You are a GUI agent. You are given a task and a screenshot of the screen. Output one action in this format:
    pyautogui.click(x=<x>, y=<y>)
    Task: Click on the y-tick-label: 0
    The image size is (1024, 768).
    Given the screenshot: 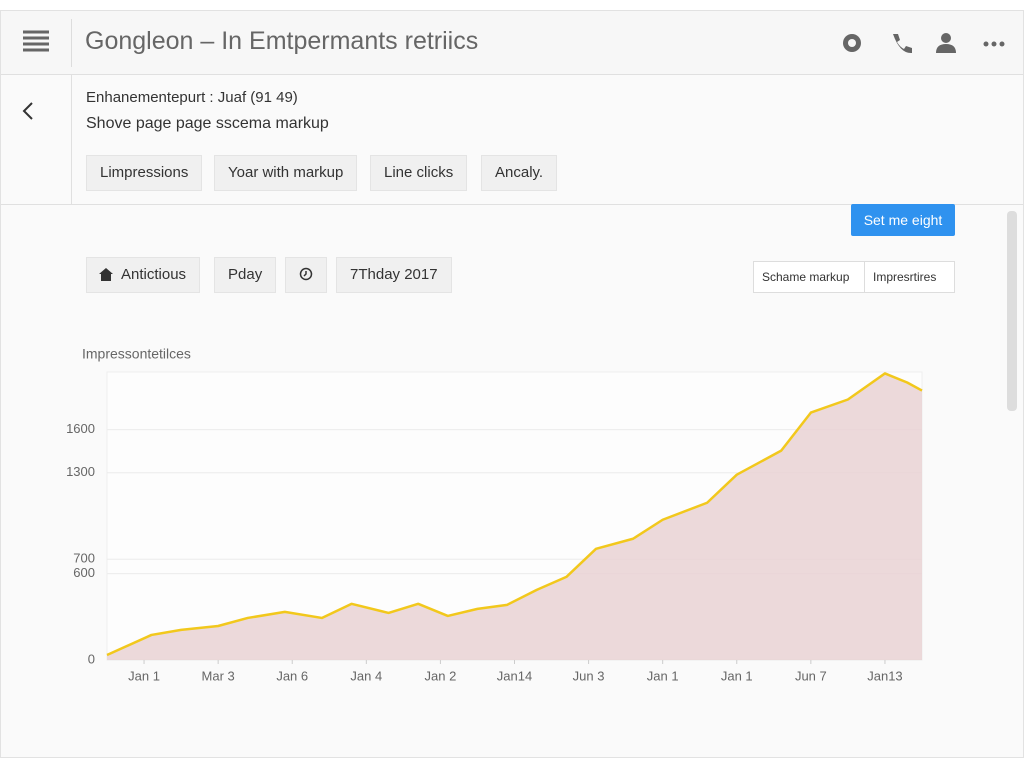 What is the action you would take?
    pyautogui.click(x=91, y=658)
    